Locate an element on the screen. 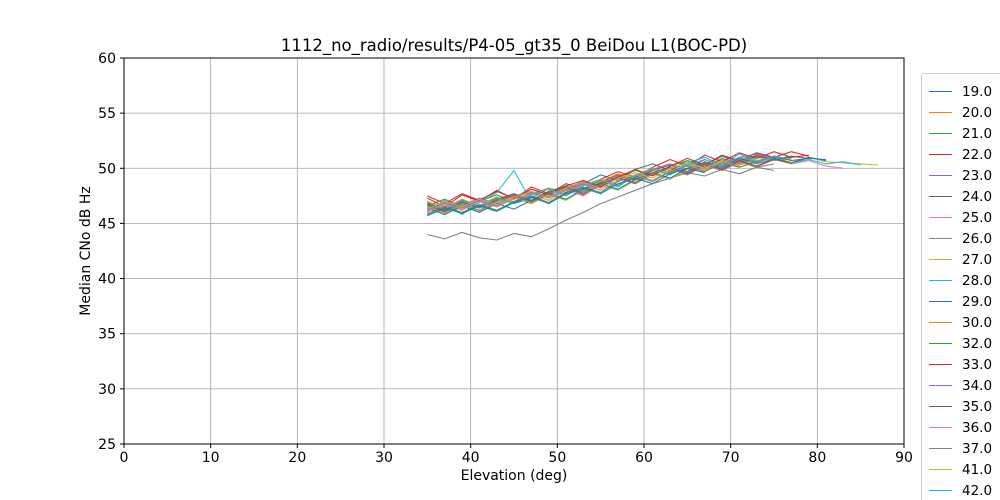  legend-item: 41.0 is located at coordinates (964, 469).